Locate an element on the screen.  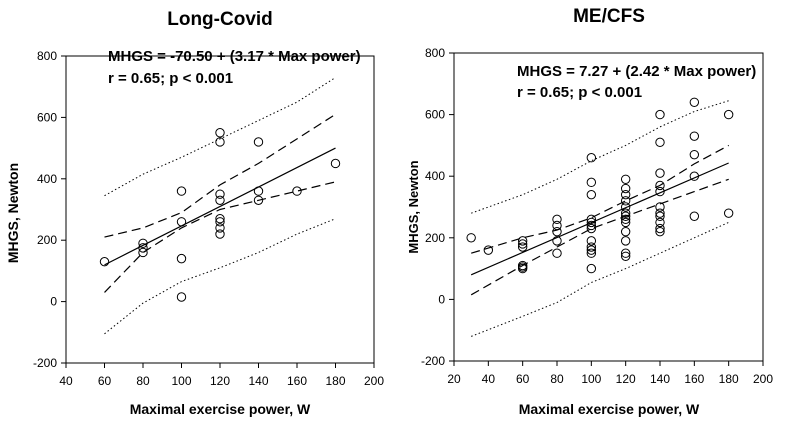
y-tick-label: 600 is located at coordinates (435, 115).